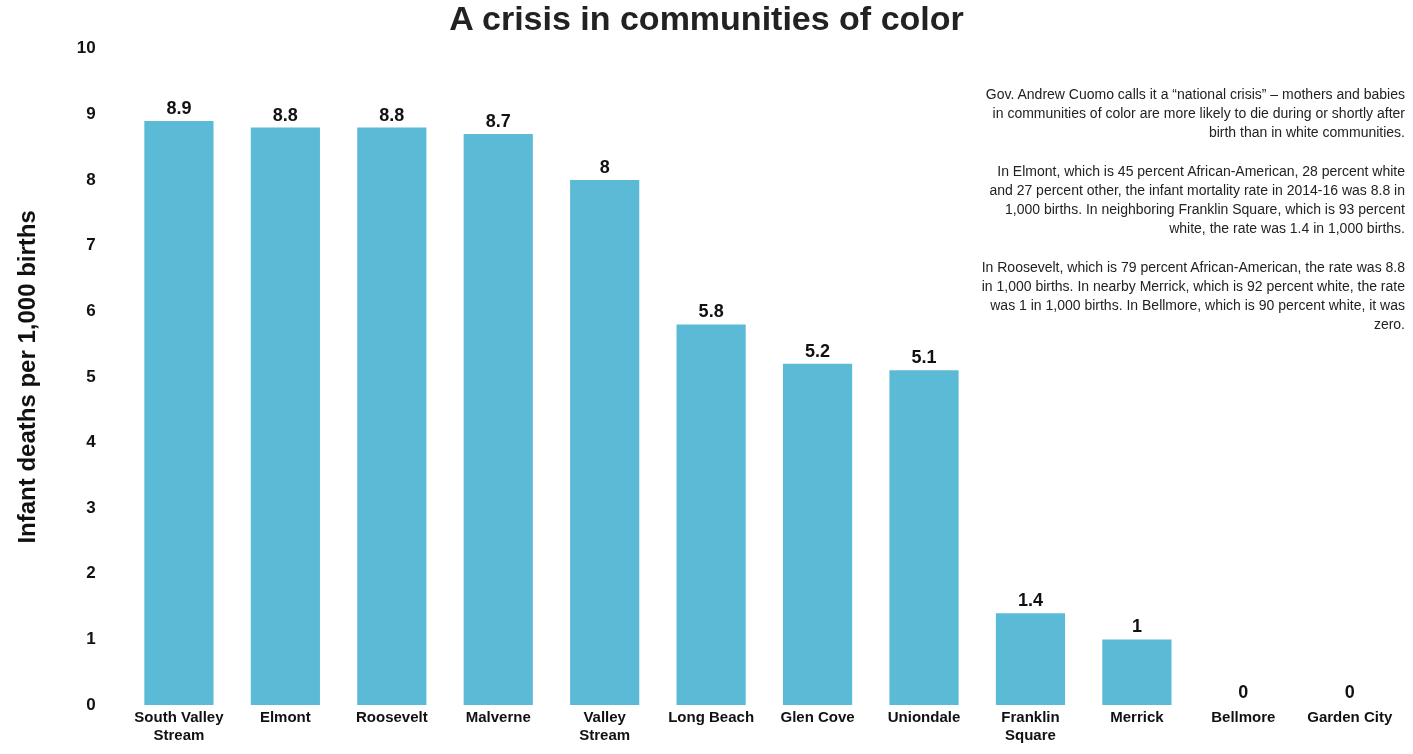  I want to click on annotation: In Roosevelt, which is 79 percent African-American, the rate was 8.8 in 1,000 births. In nearby Merrick, which is 92 percent white, the rate was 1 in 1,000 births. In Bellmore, which is 90 percent white, it was zero., so click(1192, 296).